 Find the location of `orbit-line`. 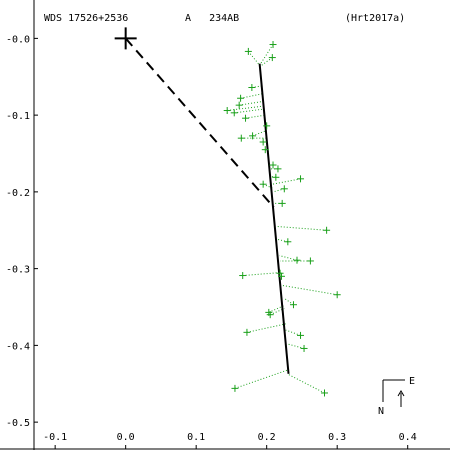

orbit-line is located at coordinates (274, 218).